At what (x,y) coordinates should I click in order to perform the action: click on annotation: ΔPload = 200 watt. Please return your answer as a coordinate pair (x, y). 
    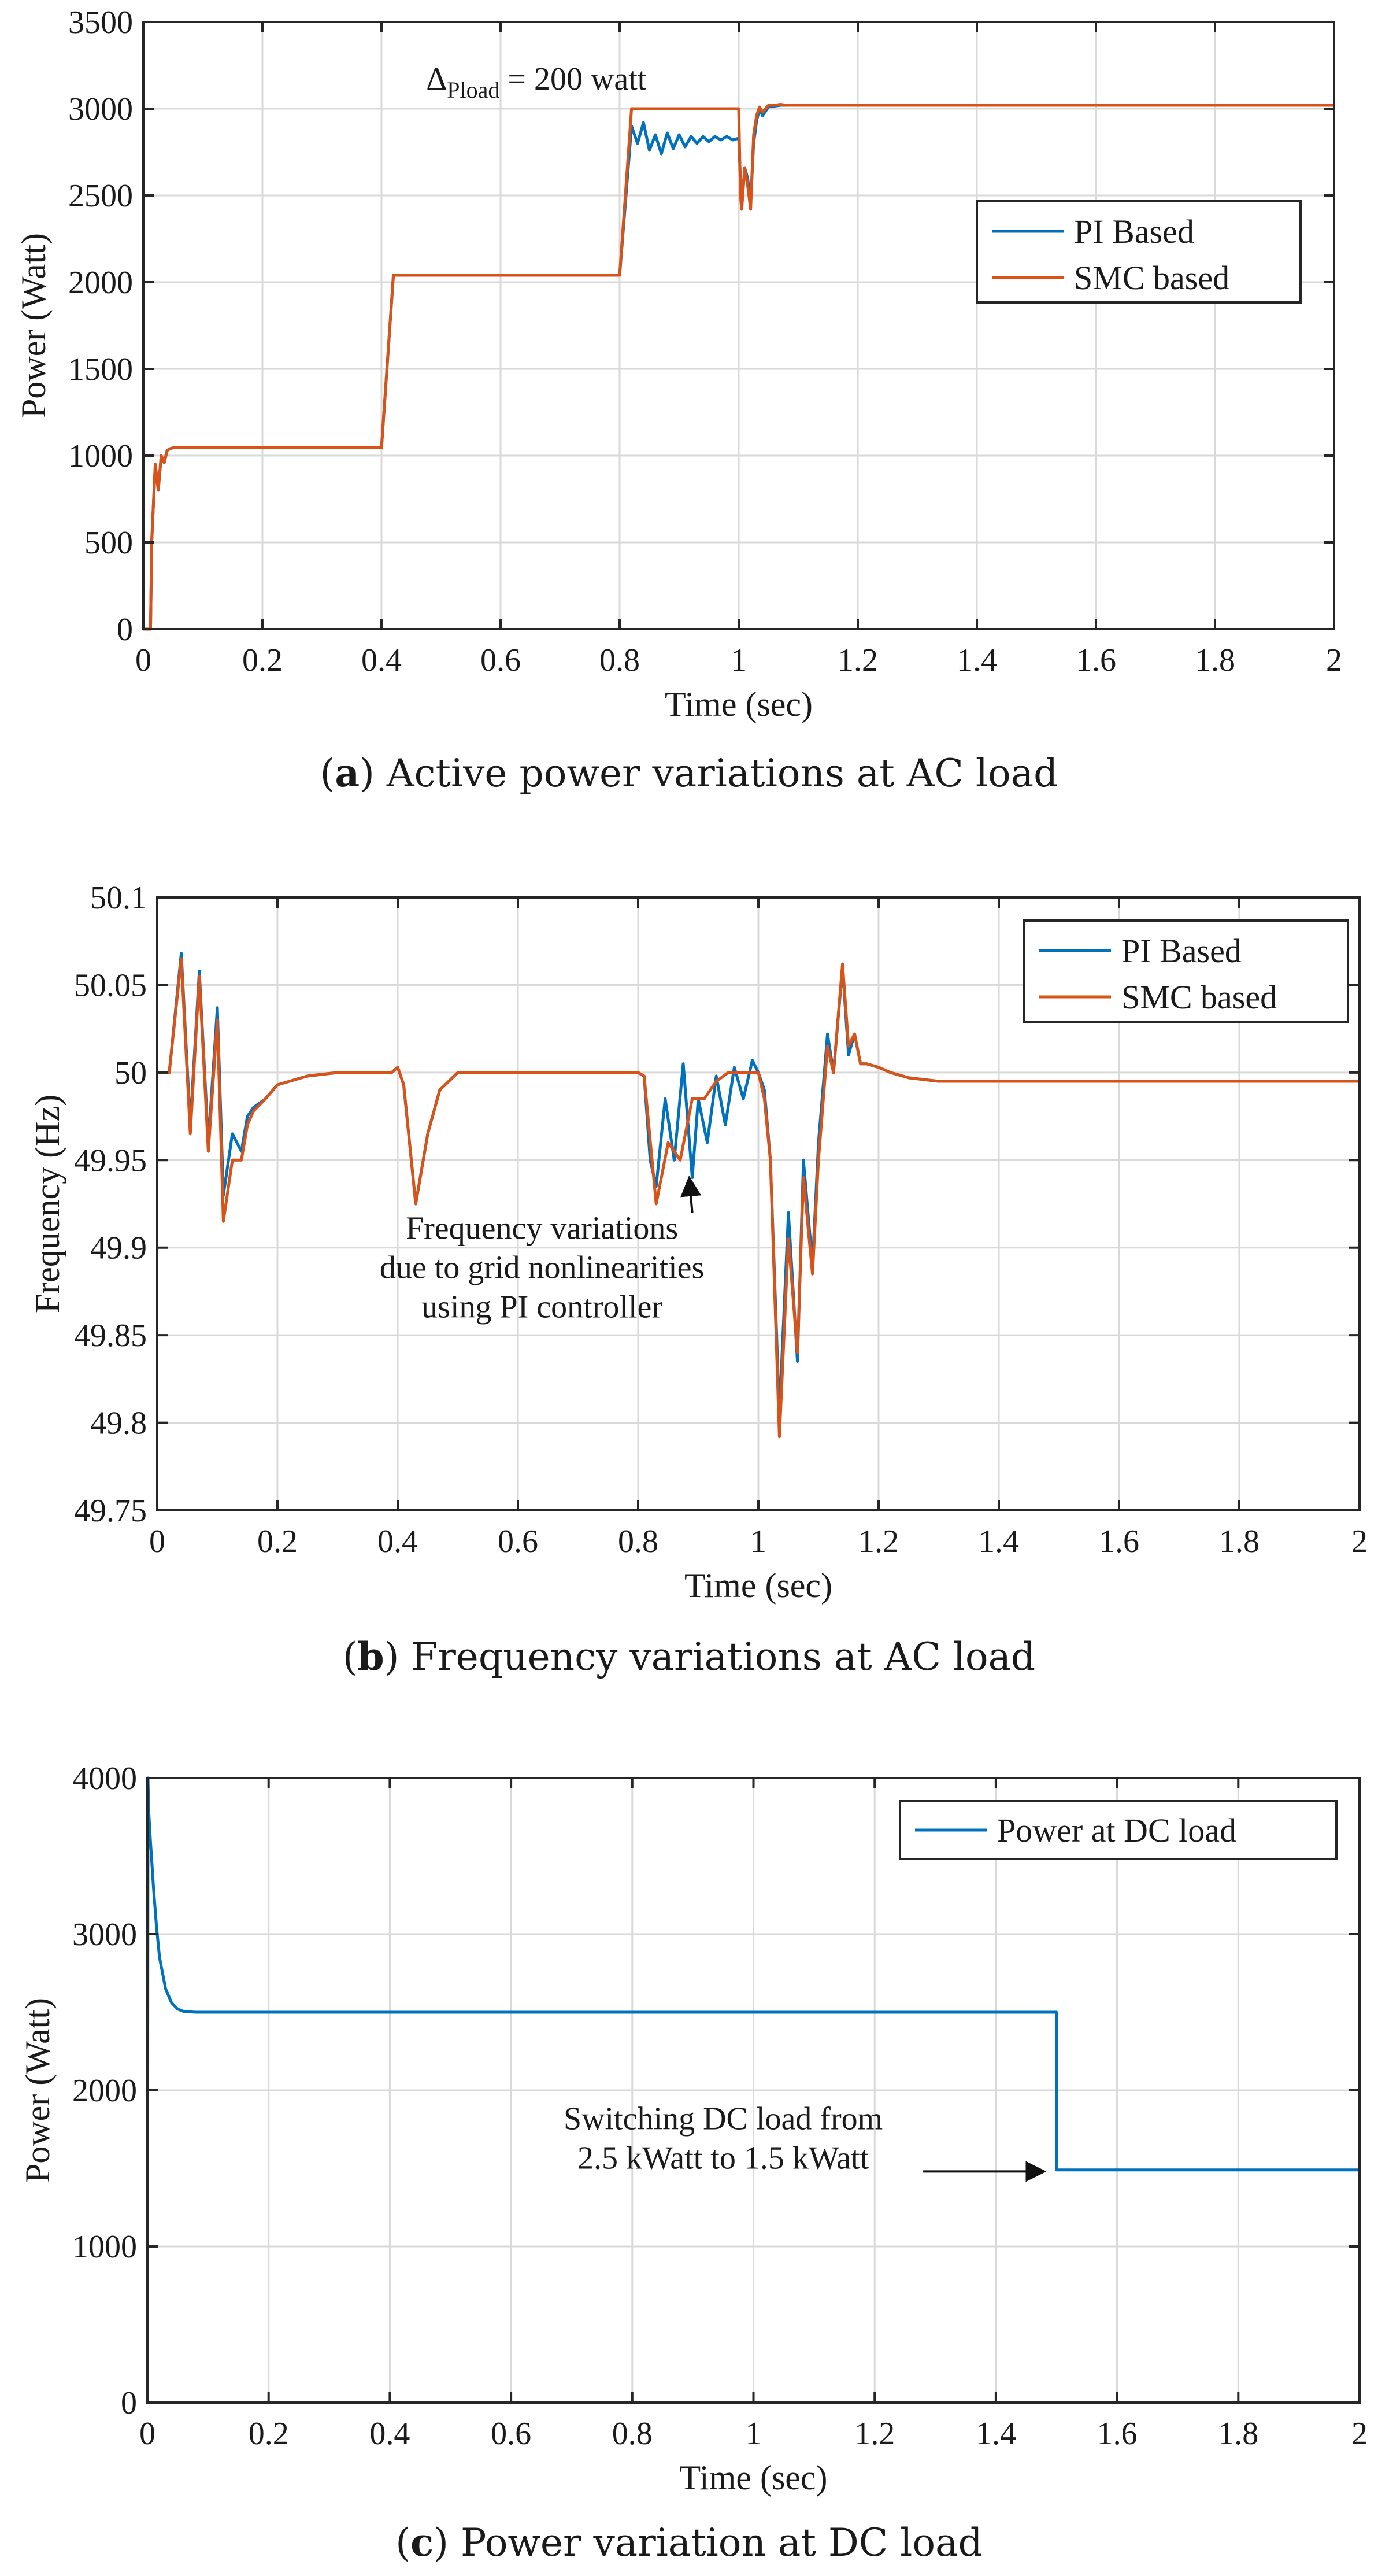
    Looking at the image, I should click on (536, 82).